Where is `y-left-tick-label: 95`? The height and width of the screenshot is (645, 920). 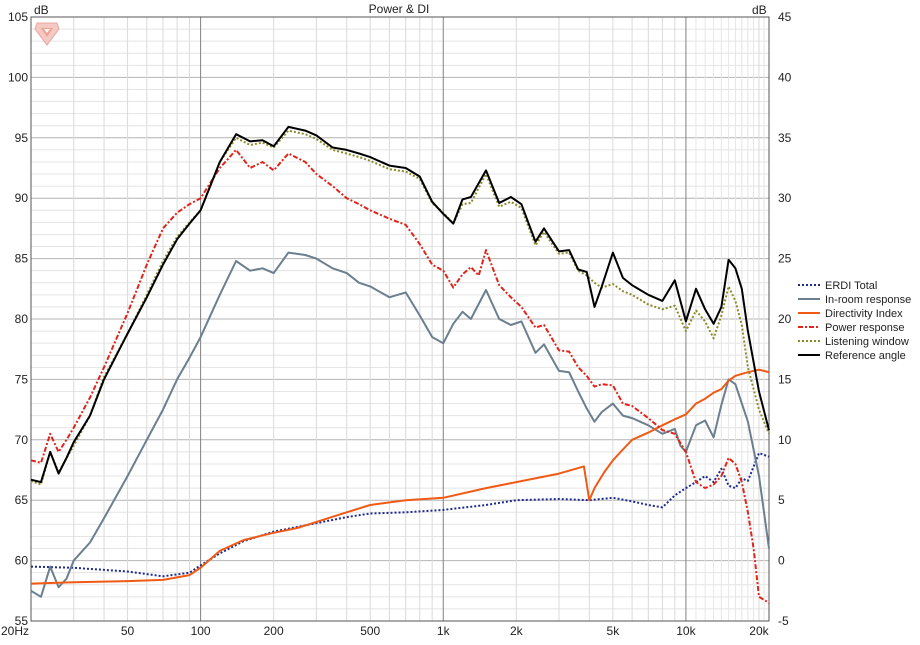
y-left-tick-label: 95 is located at coordinates (22, 138).